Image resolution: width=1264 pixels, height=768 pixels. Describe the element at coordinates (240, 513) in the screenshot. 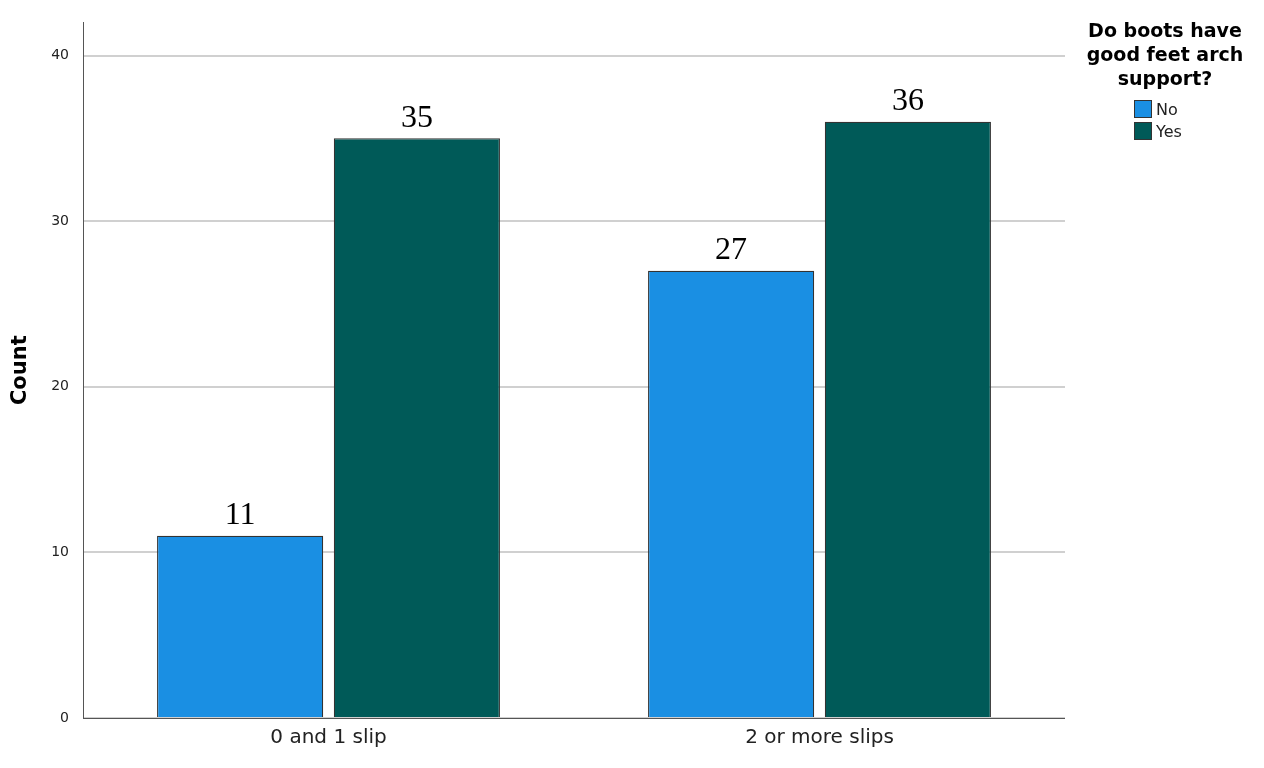

I see `data-label: 11` at that location.